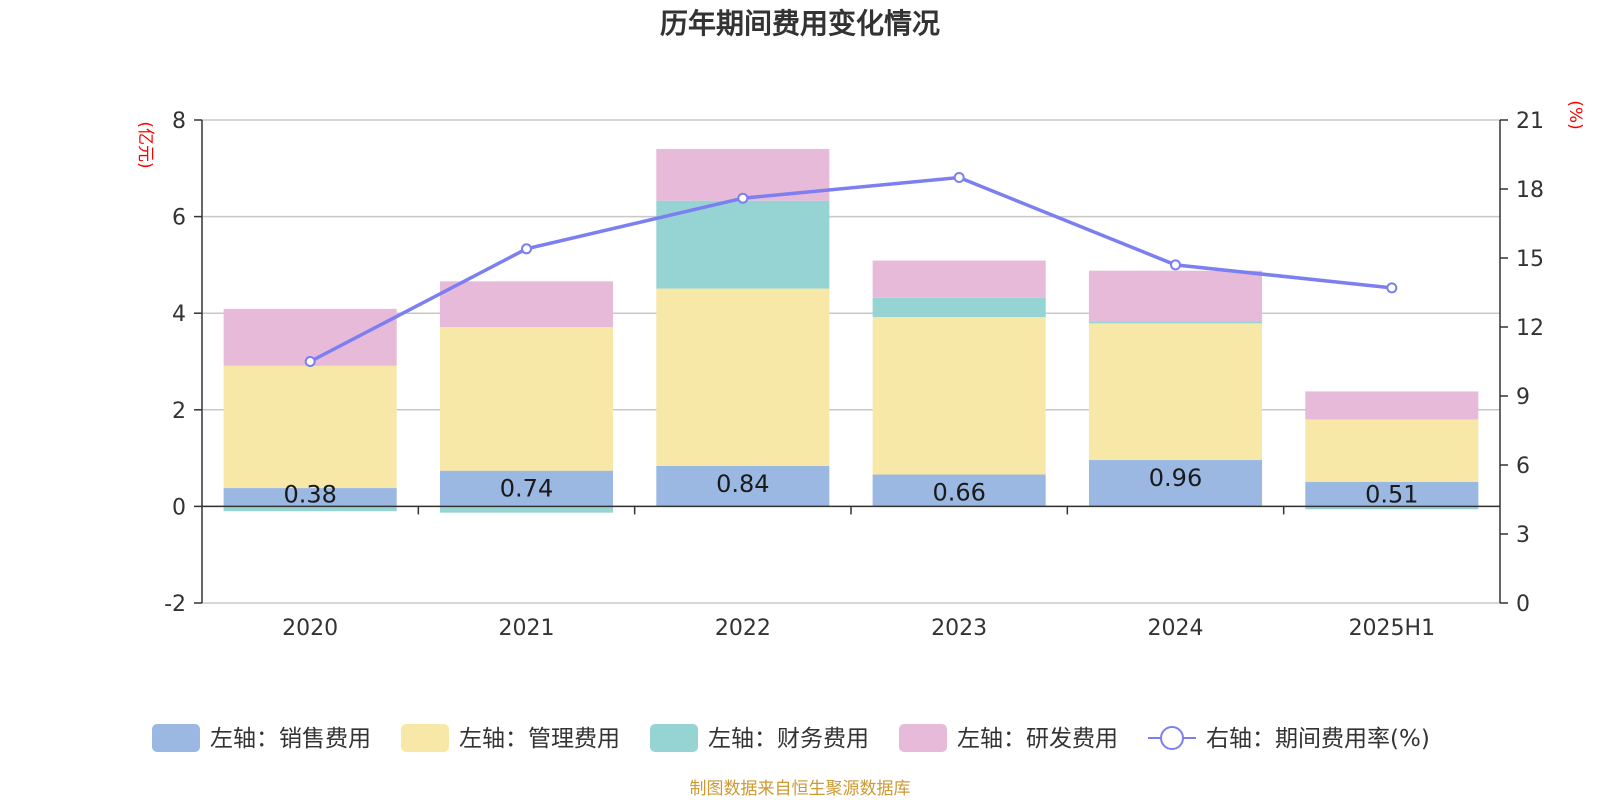  Describe the element at coordinates (1530, 190) in the screenshot. I see `right-tick-label: 18` at that location.